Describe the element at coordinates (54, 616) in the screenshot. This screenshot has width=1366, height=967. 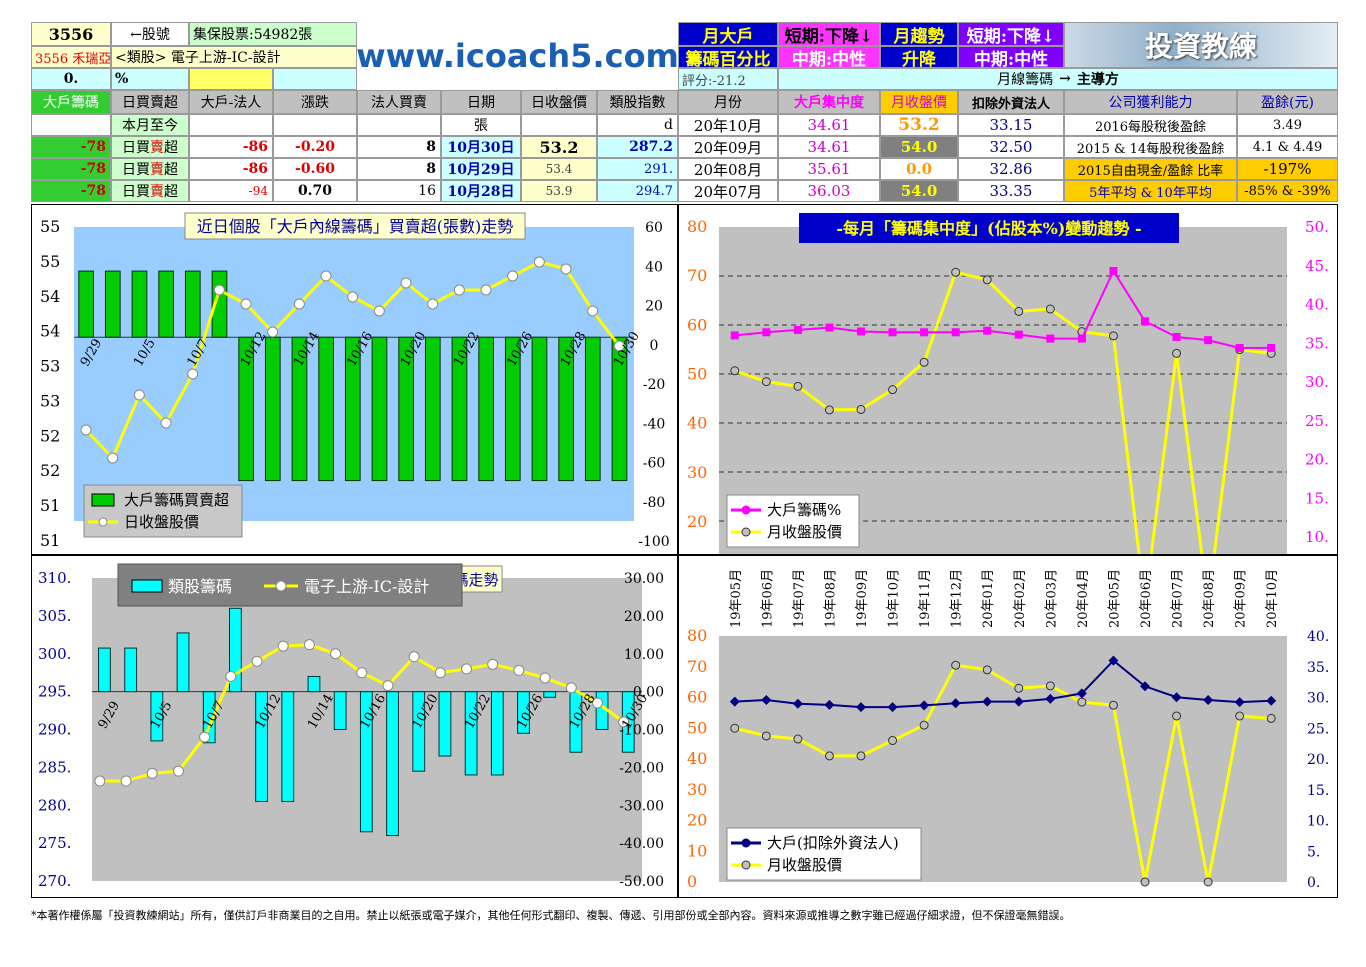
I see `y-tick-left: 305.` at that location.